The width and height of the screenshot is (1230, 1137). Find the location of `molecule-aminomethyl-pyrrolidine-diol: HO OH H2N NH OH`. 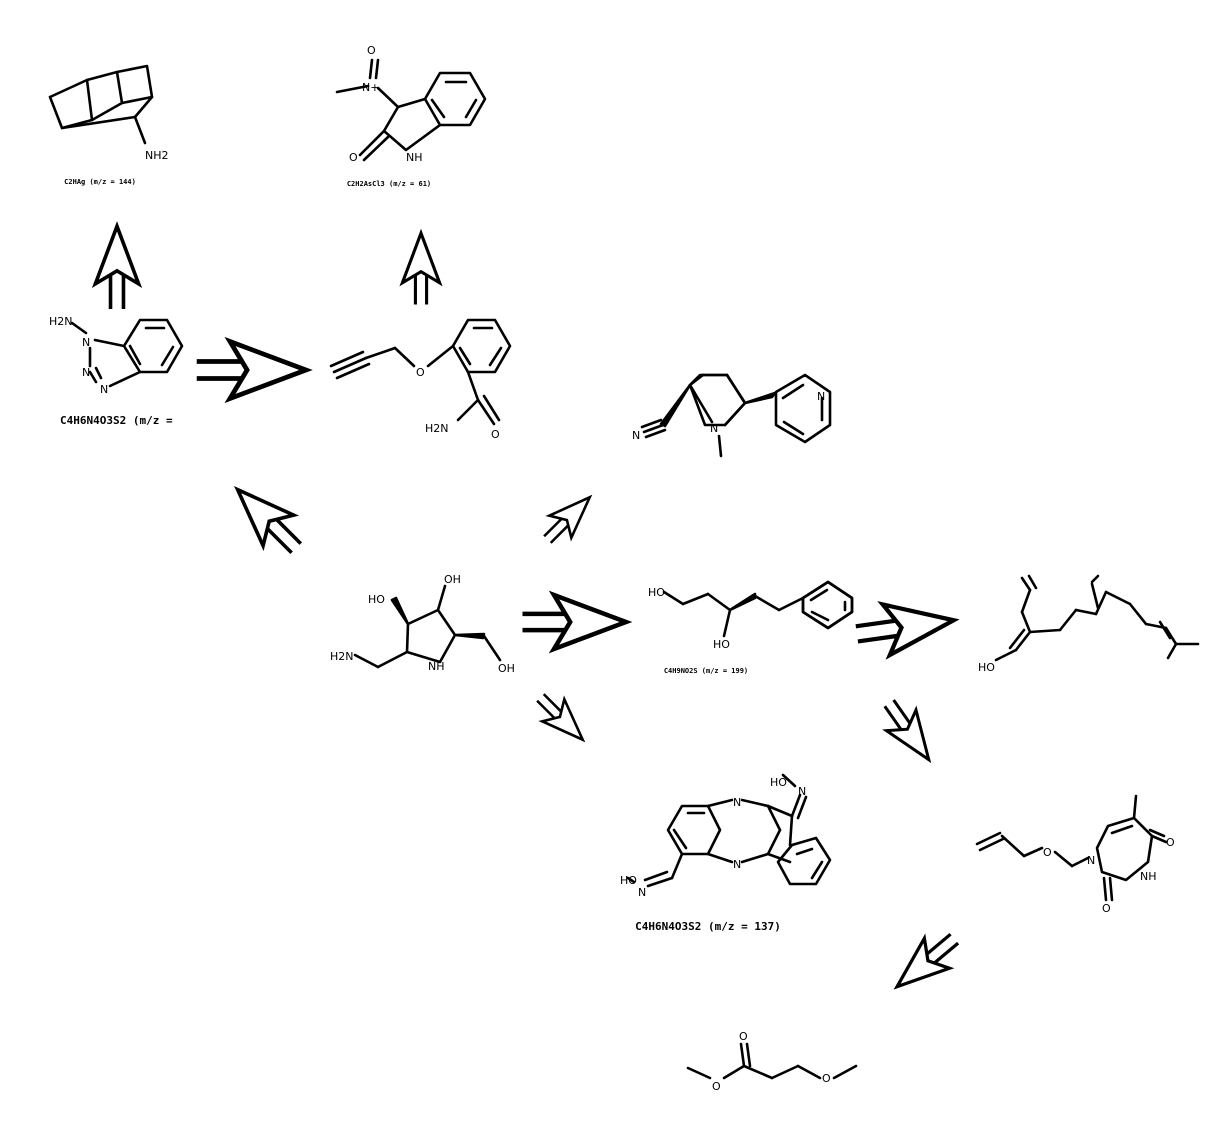

molecule-aminomethyl-pyrrolidine-diol: HO OH H2N NH OH is located at coordinates (422, 624).